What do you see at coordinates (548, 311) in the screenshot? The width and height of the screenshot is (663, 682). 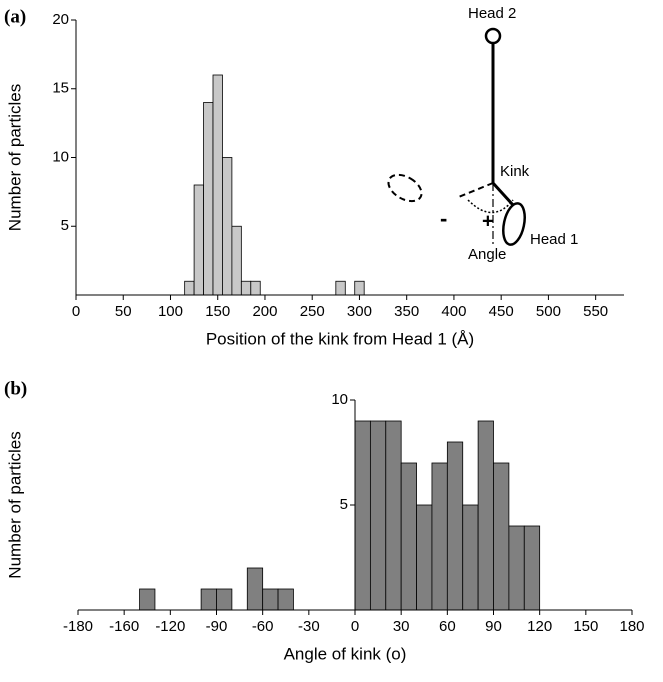 I see `x-tick-label: 500` at bounding box center [548, 311].